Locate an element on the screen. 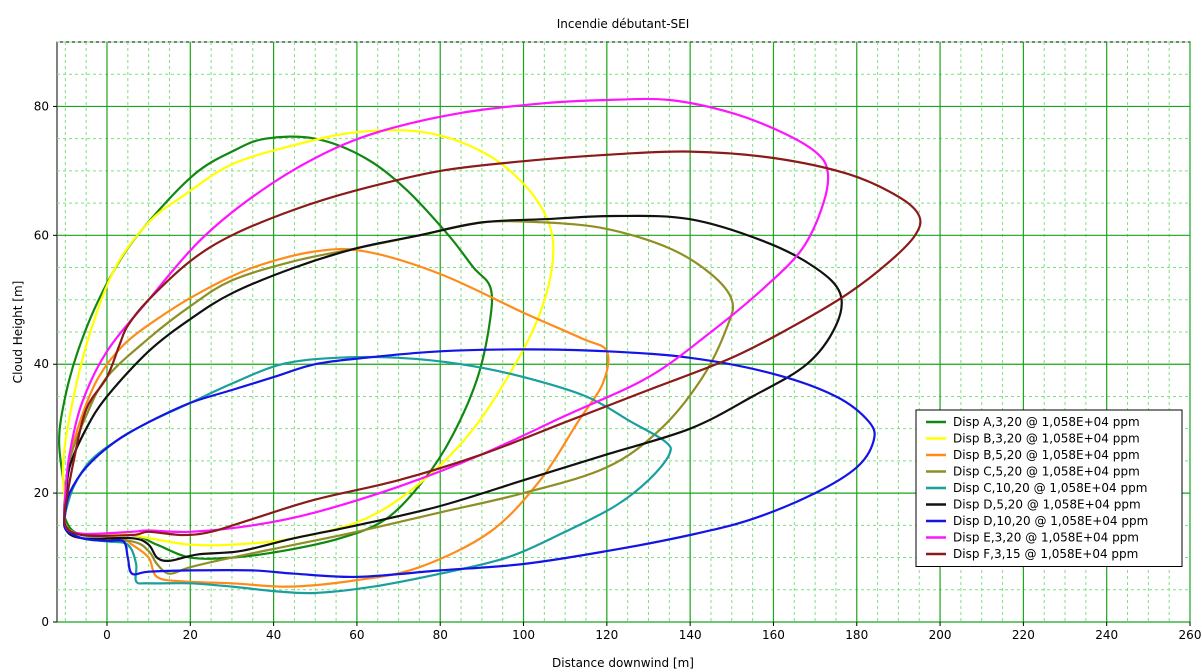 The width and height of the screenshot is (1202, 672). legend-label: Disp F,3,15 @ 1,058E+04 ppm is located at coordinates (1045, 554).